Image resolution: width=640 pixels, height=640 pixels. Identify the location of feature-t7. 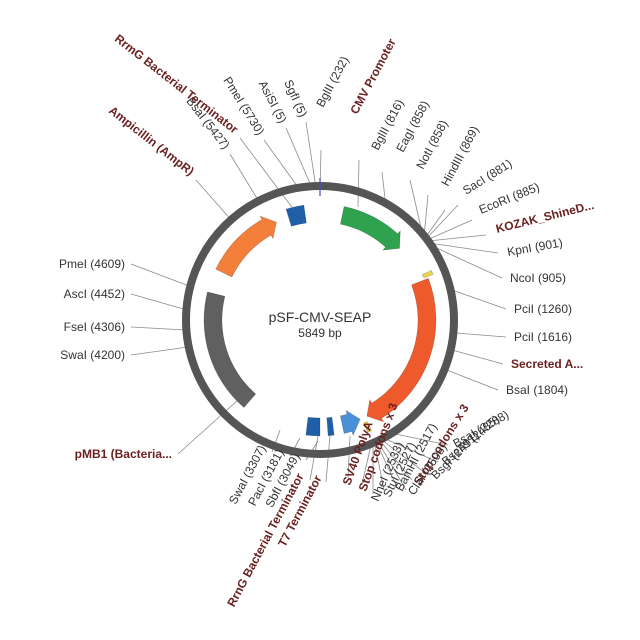
(330, 426).